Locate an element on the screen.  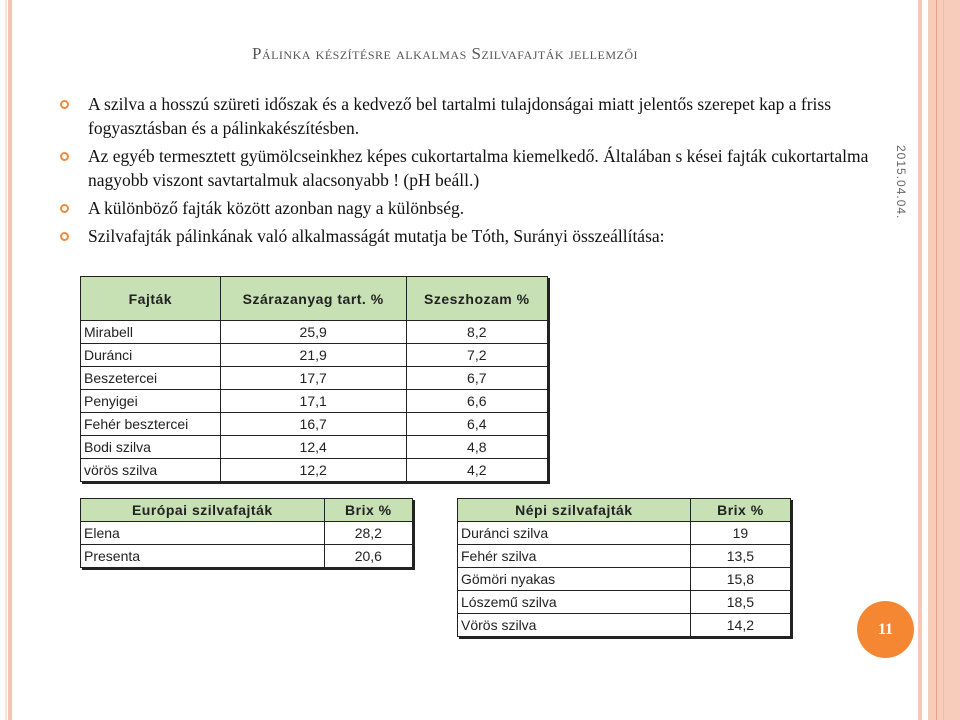
right-stripe-wide is located at coordinates (944, 360).